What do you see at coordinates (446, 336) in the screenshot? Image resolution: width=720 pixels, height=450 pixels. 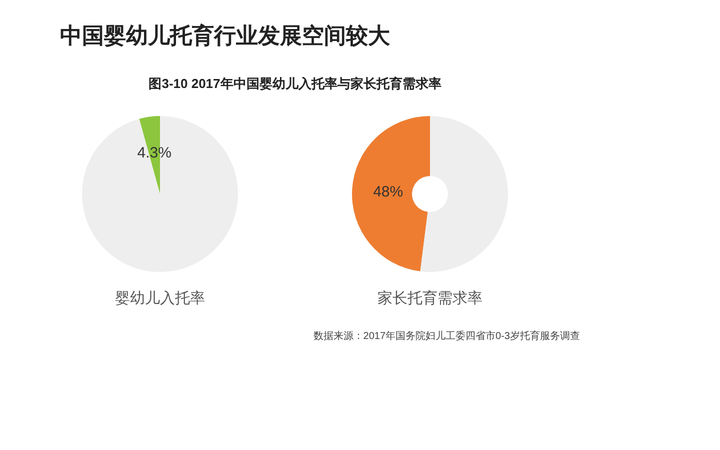 I see `source-note: 数据来源：2017年国务院妇儿工委四省市0-3岁托育服务调查` at bounding box center [446, 336].